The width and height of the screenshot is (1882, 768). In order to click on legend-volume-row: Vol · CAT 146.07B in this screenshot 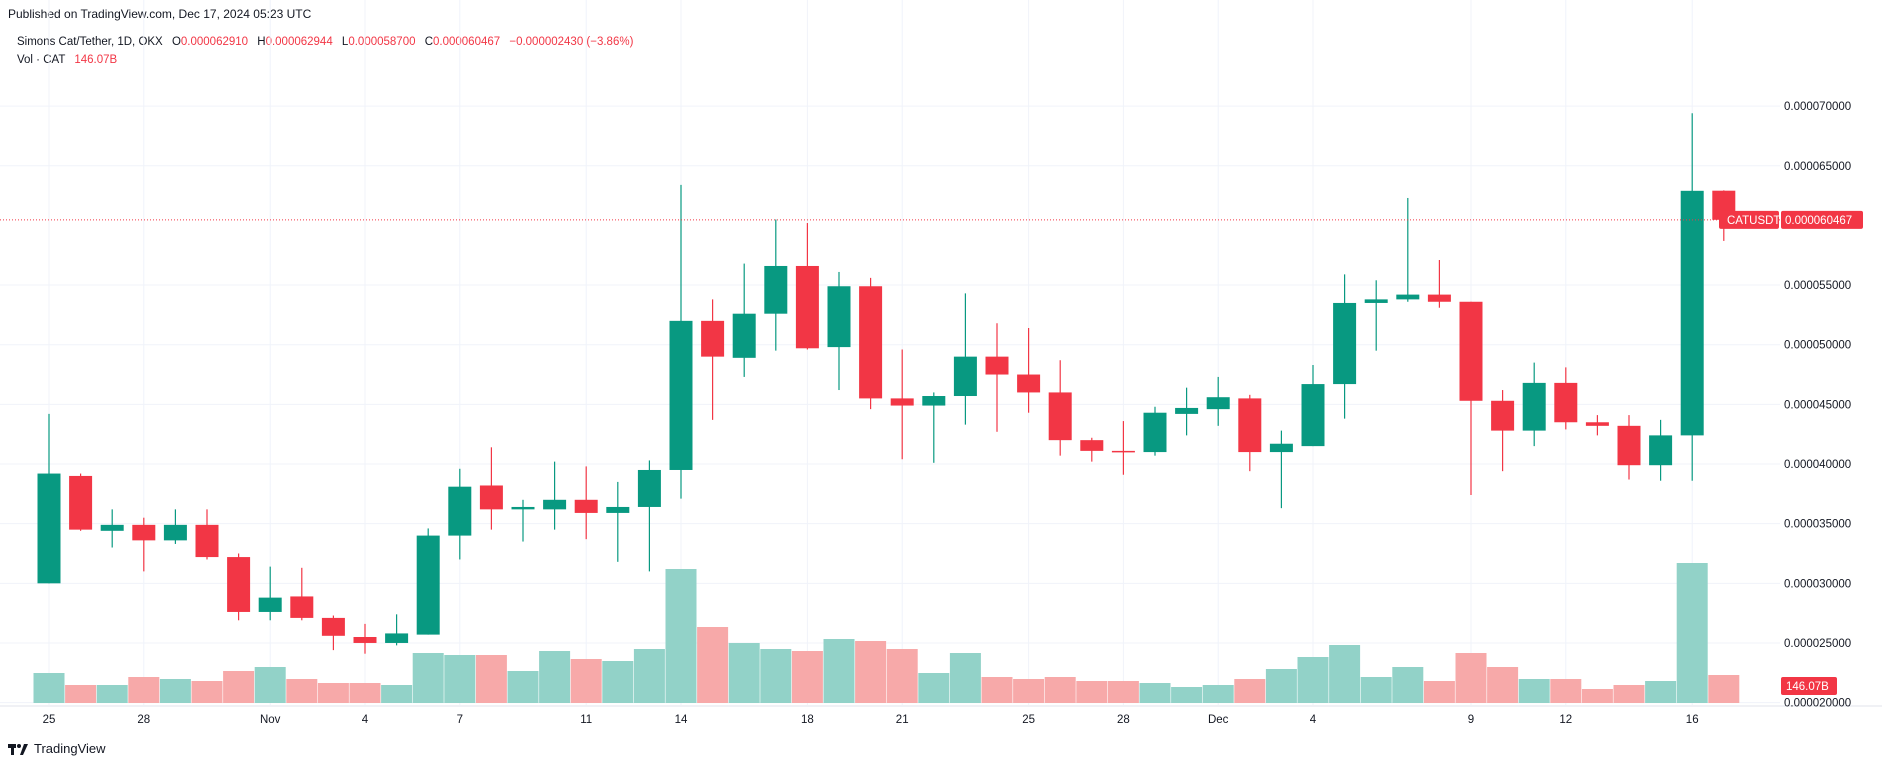, I will do `click(325, 60)`.